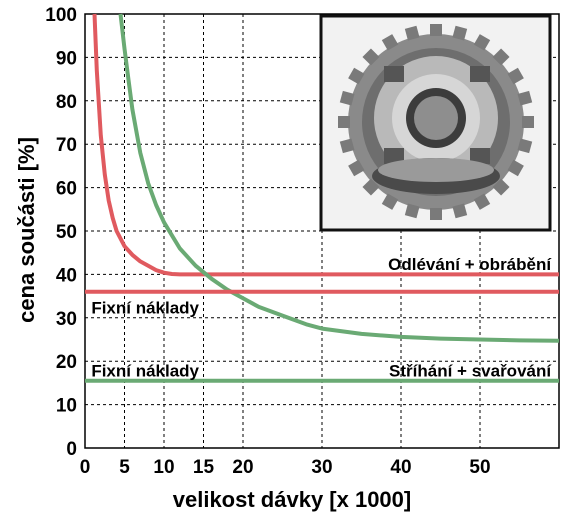 This screenshot has height=525, width=572. Describe the element at coordinates (26, 230) in the screenshot. I see `y-axis-label: cena součásti [%]` at that location.